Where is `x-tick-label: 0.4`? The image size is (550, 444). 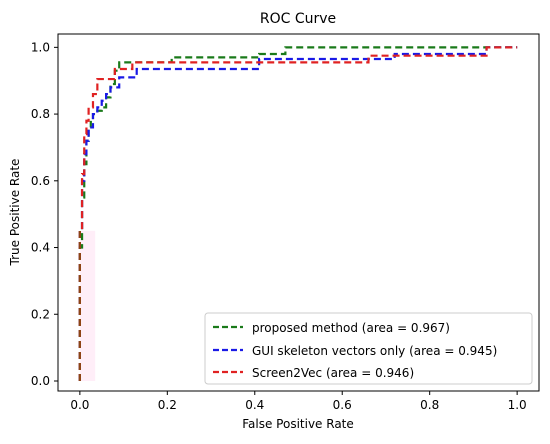 x-tick-label: 0.4 is located at coordinates (254, 405).